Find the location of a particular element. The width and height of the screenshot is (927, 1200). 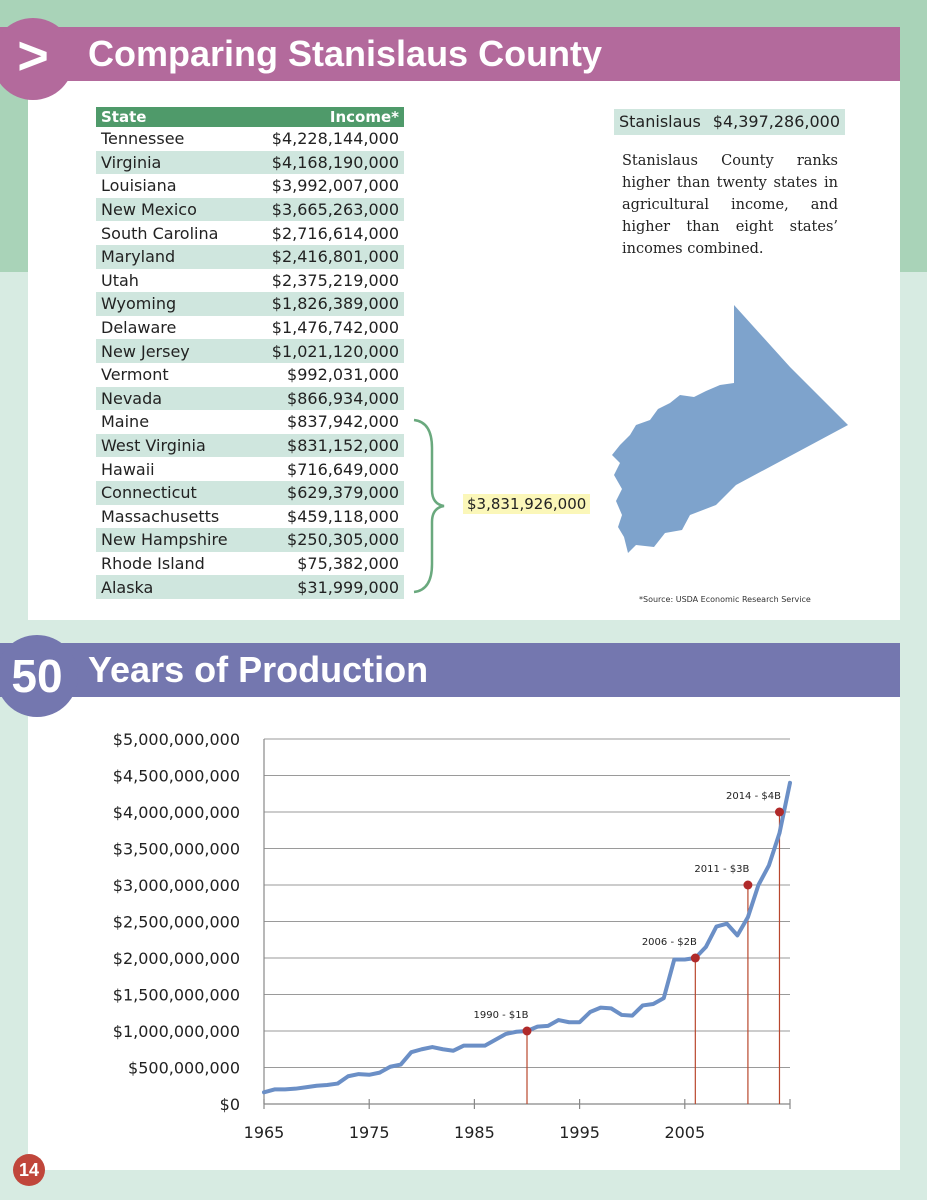

state-income: $3,992,007,000 is located at coordinates (335, 186).